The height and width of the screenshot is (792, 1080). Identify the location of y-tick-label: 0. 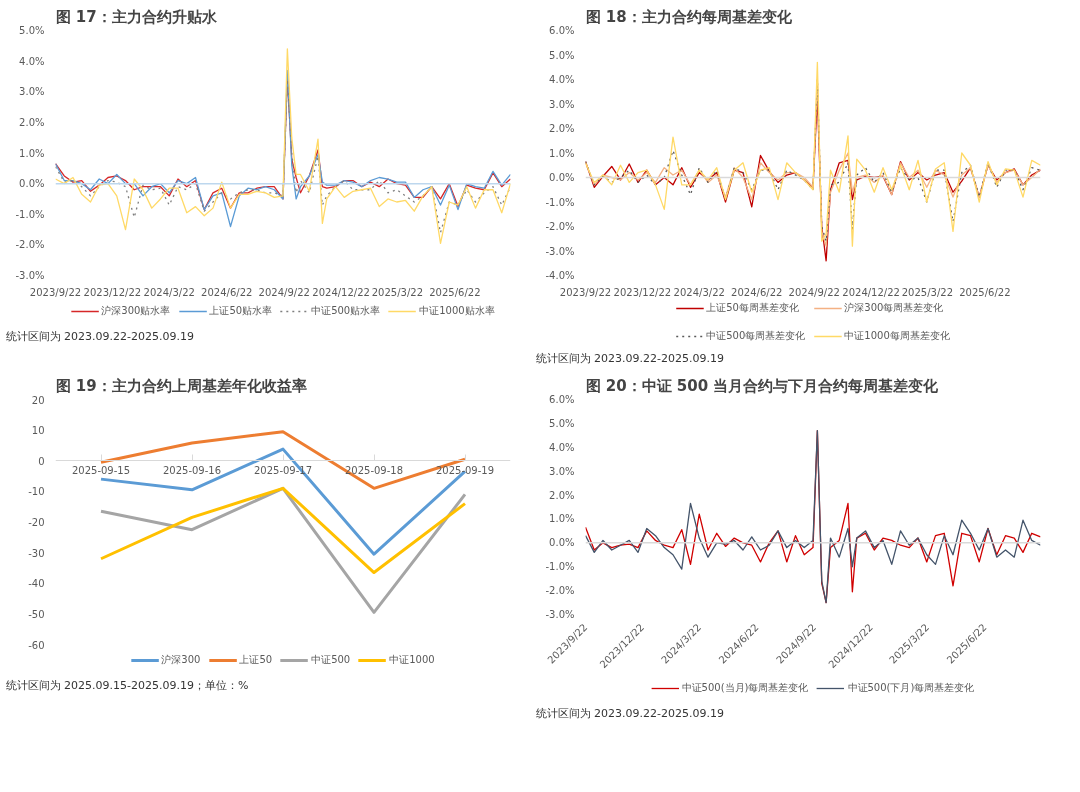
(41, 461).